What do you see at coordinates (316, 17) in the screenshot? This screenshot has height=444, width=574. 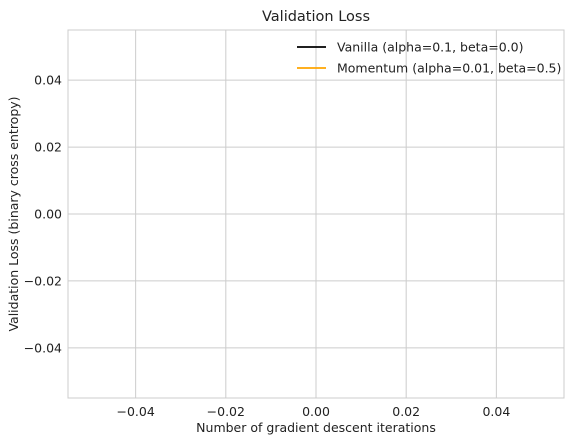 I see `chart-title: Validation Loss` at bounding box center [316, 17].